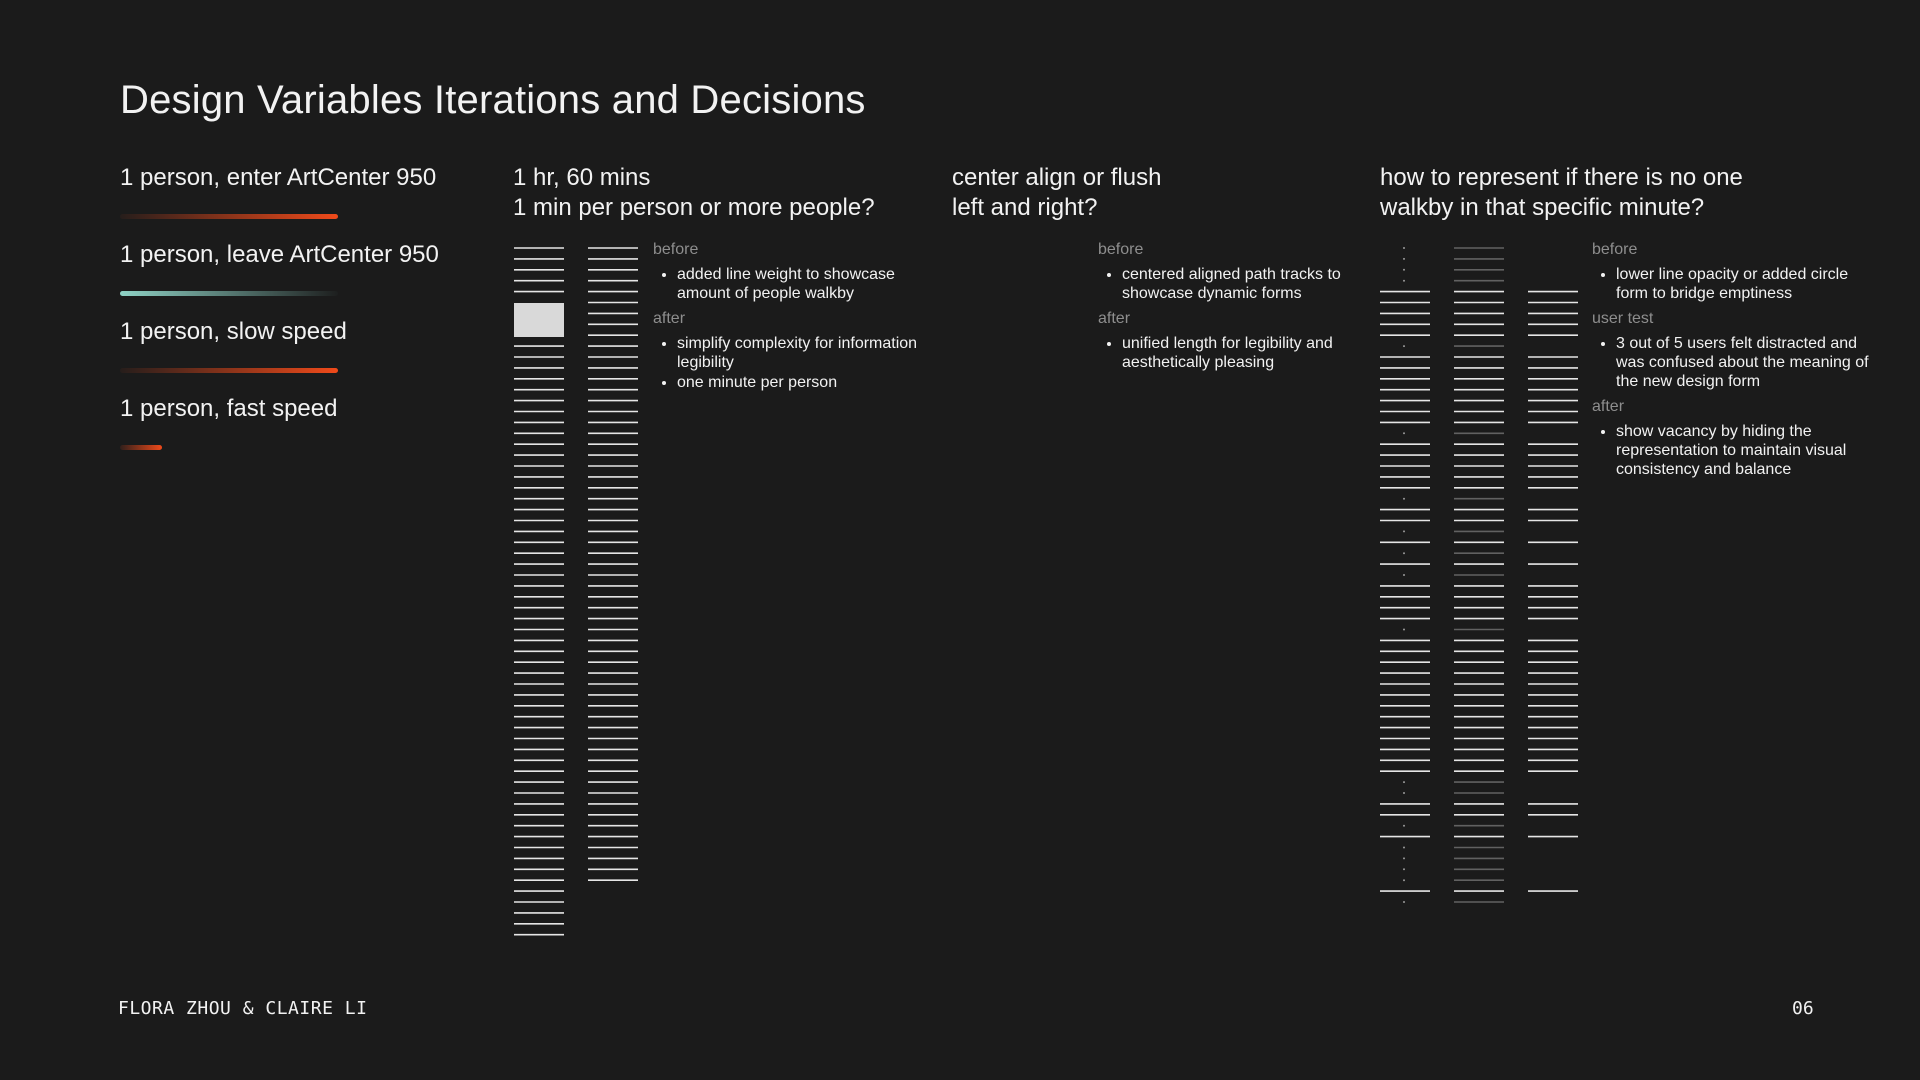  I want to click on column-3-heading-line-1: how to represent if there is no one, so click(1561, 177).